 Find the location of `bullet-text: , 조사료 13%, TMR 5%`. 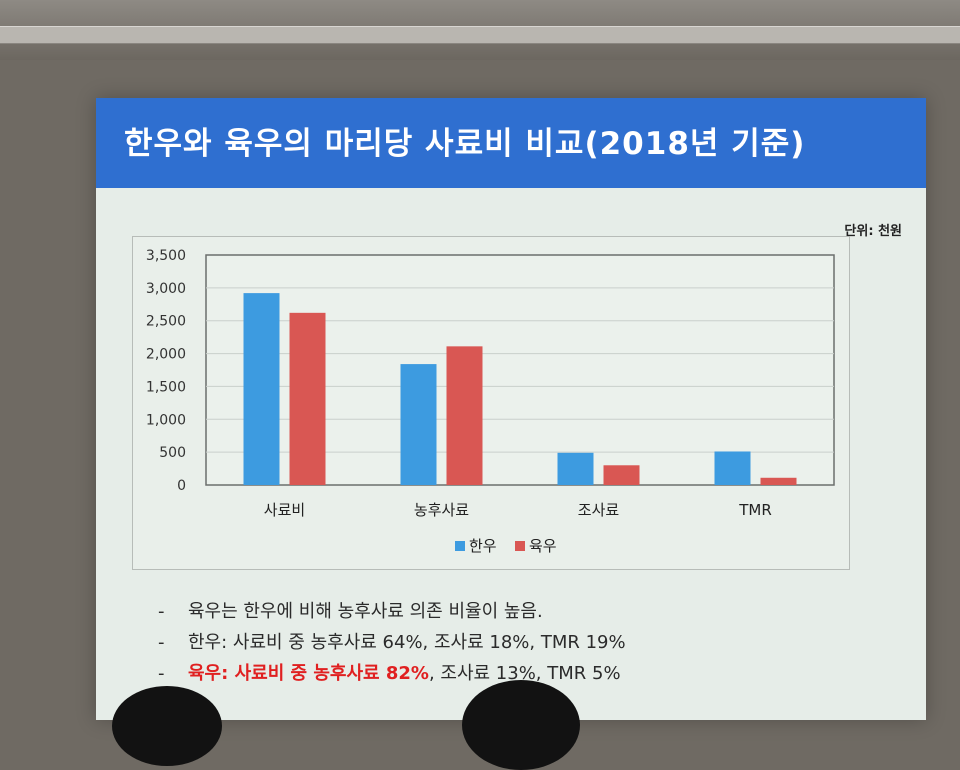

bullet-text: , 조사료 13%, TMR 5% is located at coordinates (524, 673).